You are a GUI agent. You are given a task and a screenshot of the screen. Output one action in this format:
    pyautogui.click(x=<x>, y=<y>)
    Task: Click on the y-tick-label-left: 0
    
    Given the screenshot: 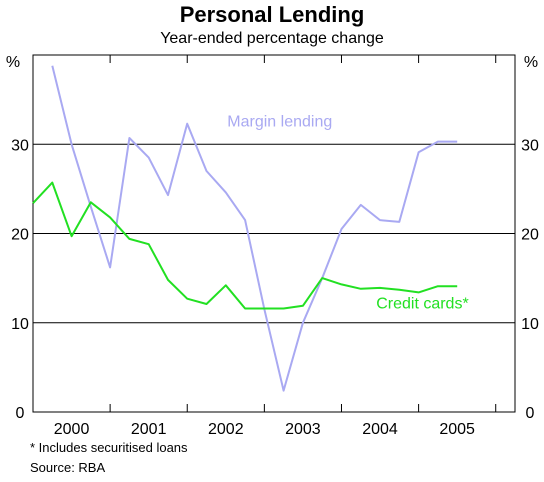 What is the action you would take?
    pyautogui.click(x=20, y=413)
    